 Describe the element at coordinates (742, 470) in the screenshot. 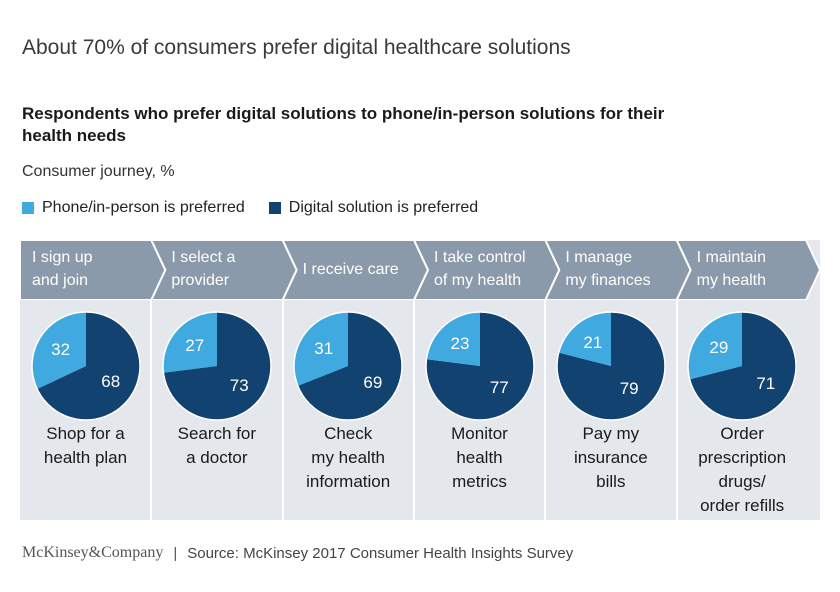

I see `journey-item-label: Order prescription drugs/order refills` at that location.